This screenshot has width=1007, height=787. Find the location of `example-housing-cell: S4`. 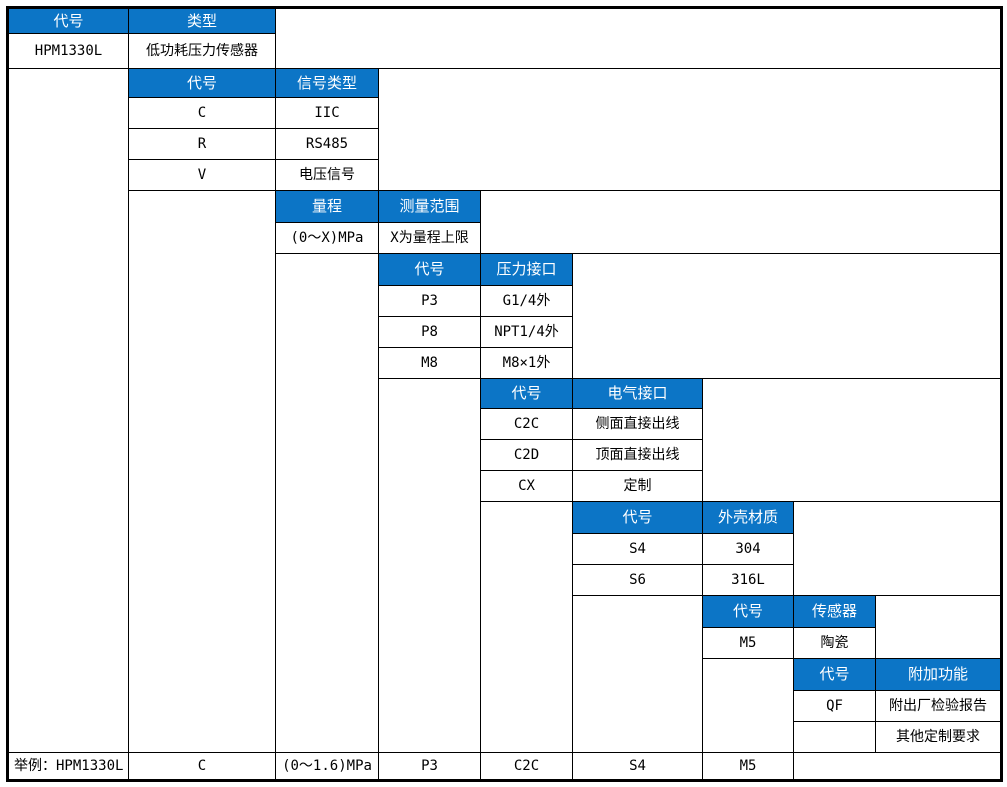

example-housing-cell: S4 is located at coordinates (637, 766).